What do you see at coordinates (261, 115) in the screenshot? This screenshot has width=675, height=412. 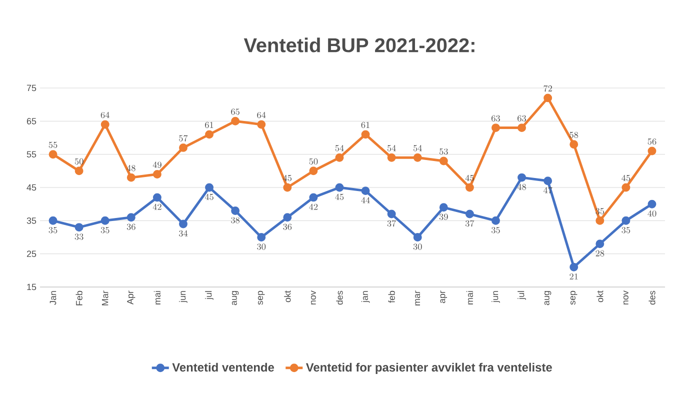 I see `data-label: 64` at bounding box center [261, 115].